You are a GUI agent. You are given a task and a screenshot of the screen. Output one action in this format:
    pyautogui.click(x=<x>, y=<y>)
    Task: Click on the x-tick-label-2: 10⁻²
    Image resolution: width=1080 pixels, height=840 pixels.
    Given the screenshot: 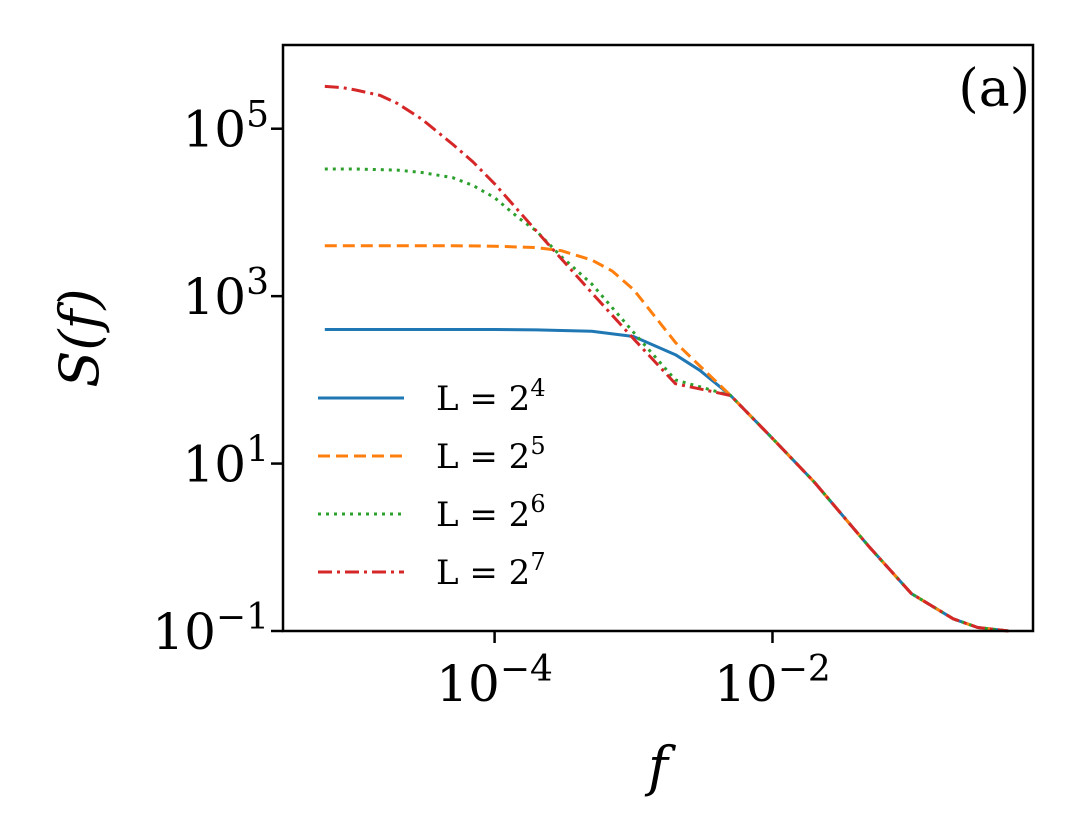 What is the action you would take?
    pyautogui.click(x=772, y=681)
    